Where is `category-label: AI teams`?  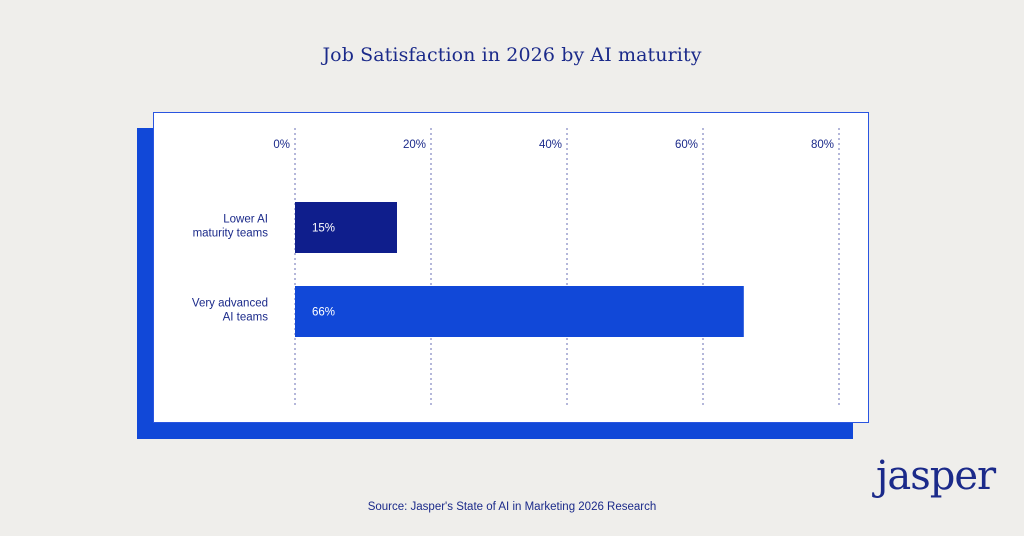 category-label: AI teams is located at coordinates (246, 318).